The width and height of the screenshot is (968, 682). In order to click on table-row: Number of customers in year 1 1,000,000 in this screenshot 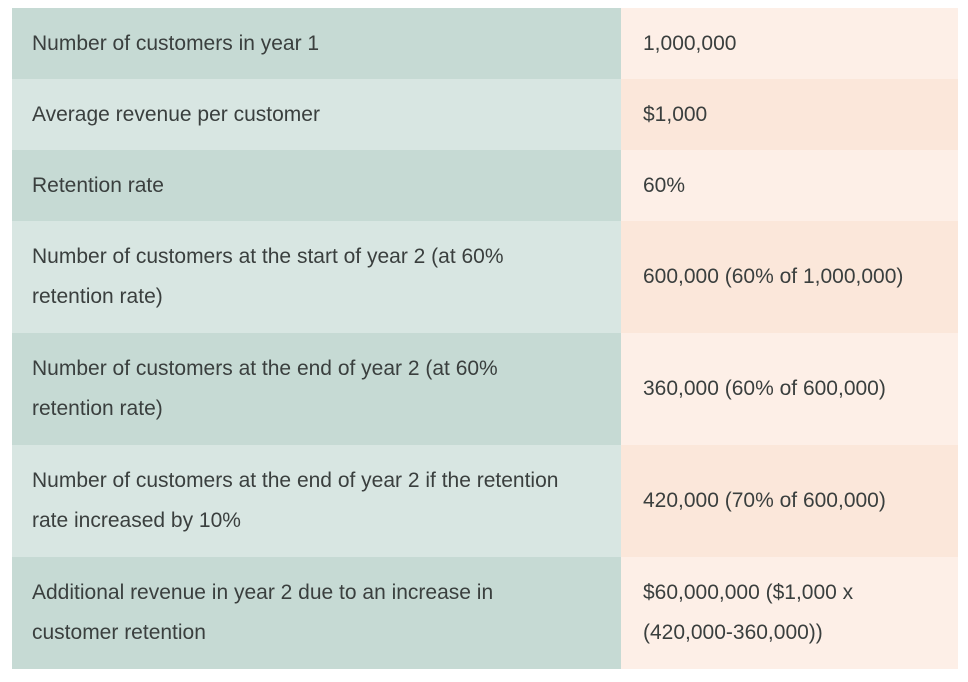, I will do `click(485, 43)`.